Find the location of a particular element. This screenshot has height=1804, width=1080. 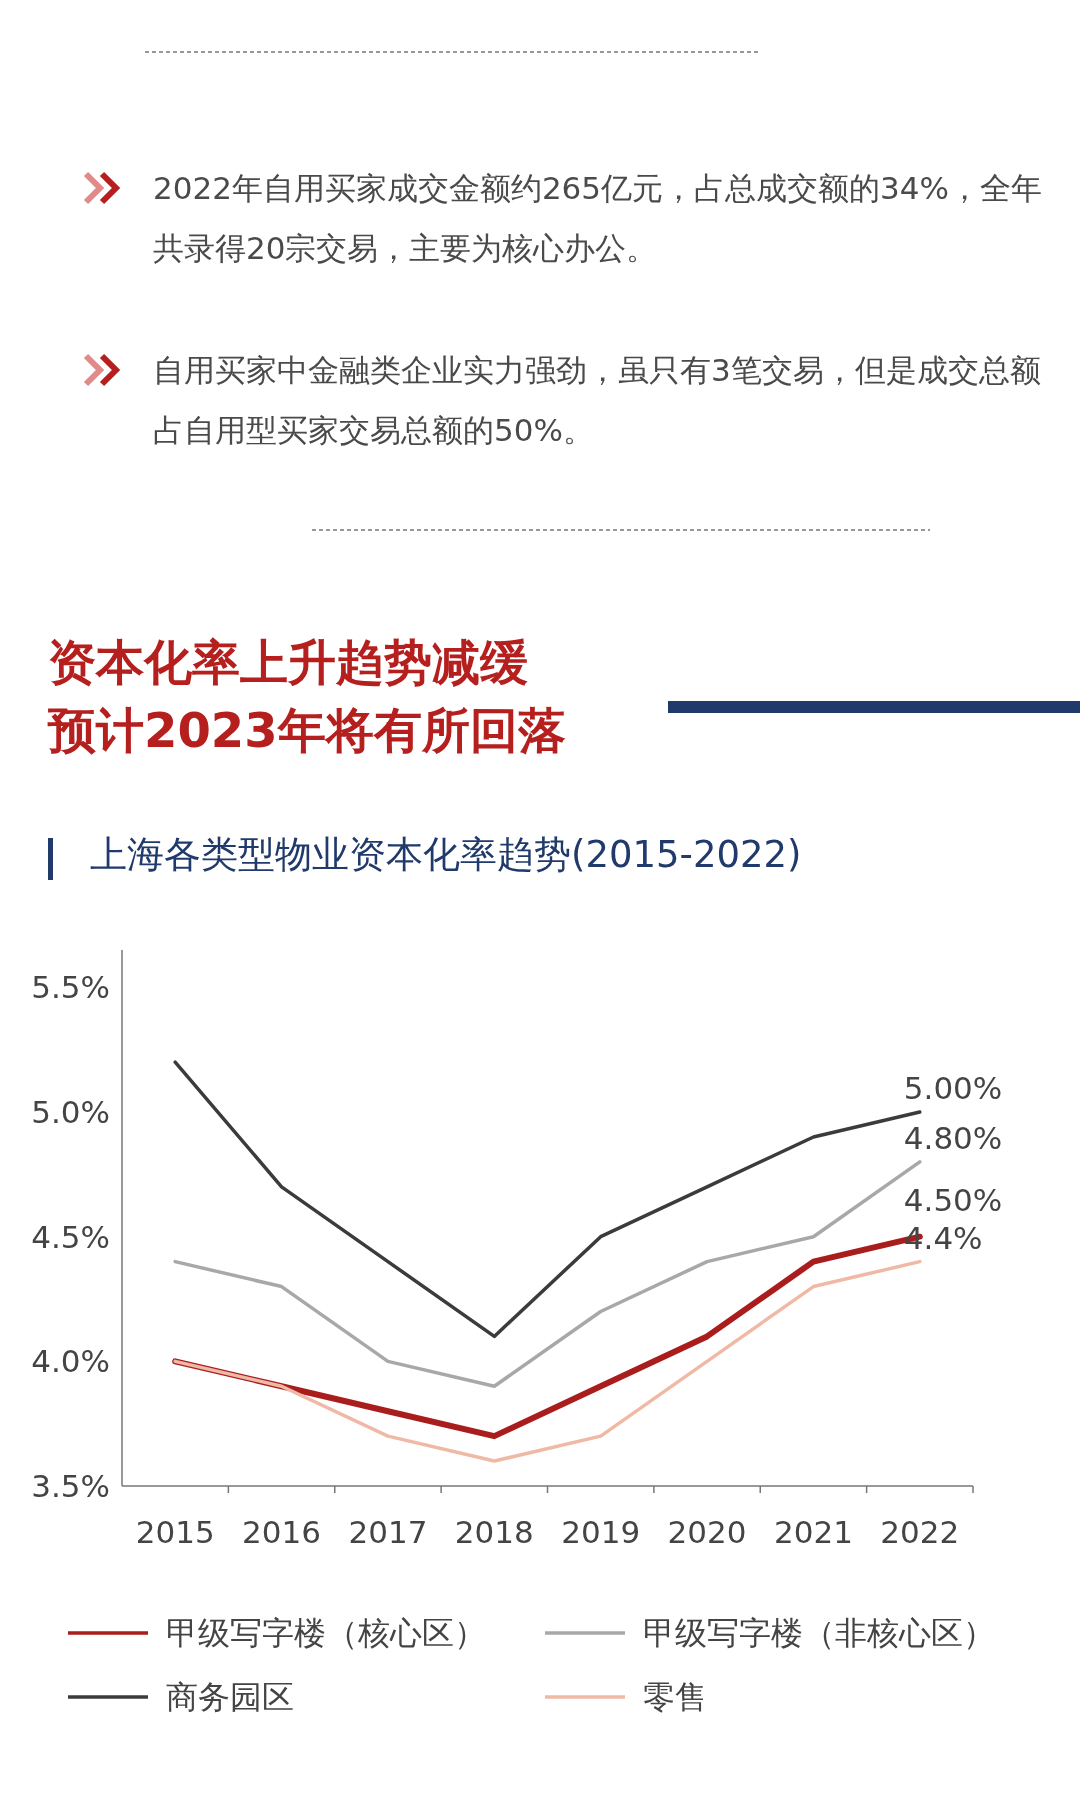

x-tick-label: 2022 is located at coordinates (920, 1532).